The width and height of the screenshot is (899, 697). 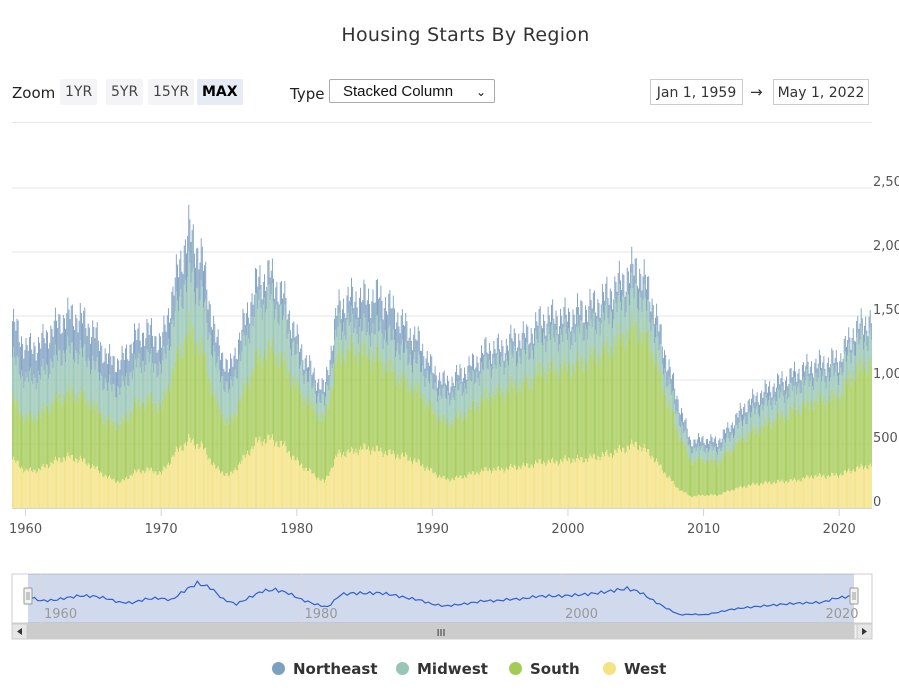 I want to click on legend-item-south: South, so click(x=544, y=670).